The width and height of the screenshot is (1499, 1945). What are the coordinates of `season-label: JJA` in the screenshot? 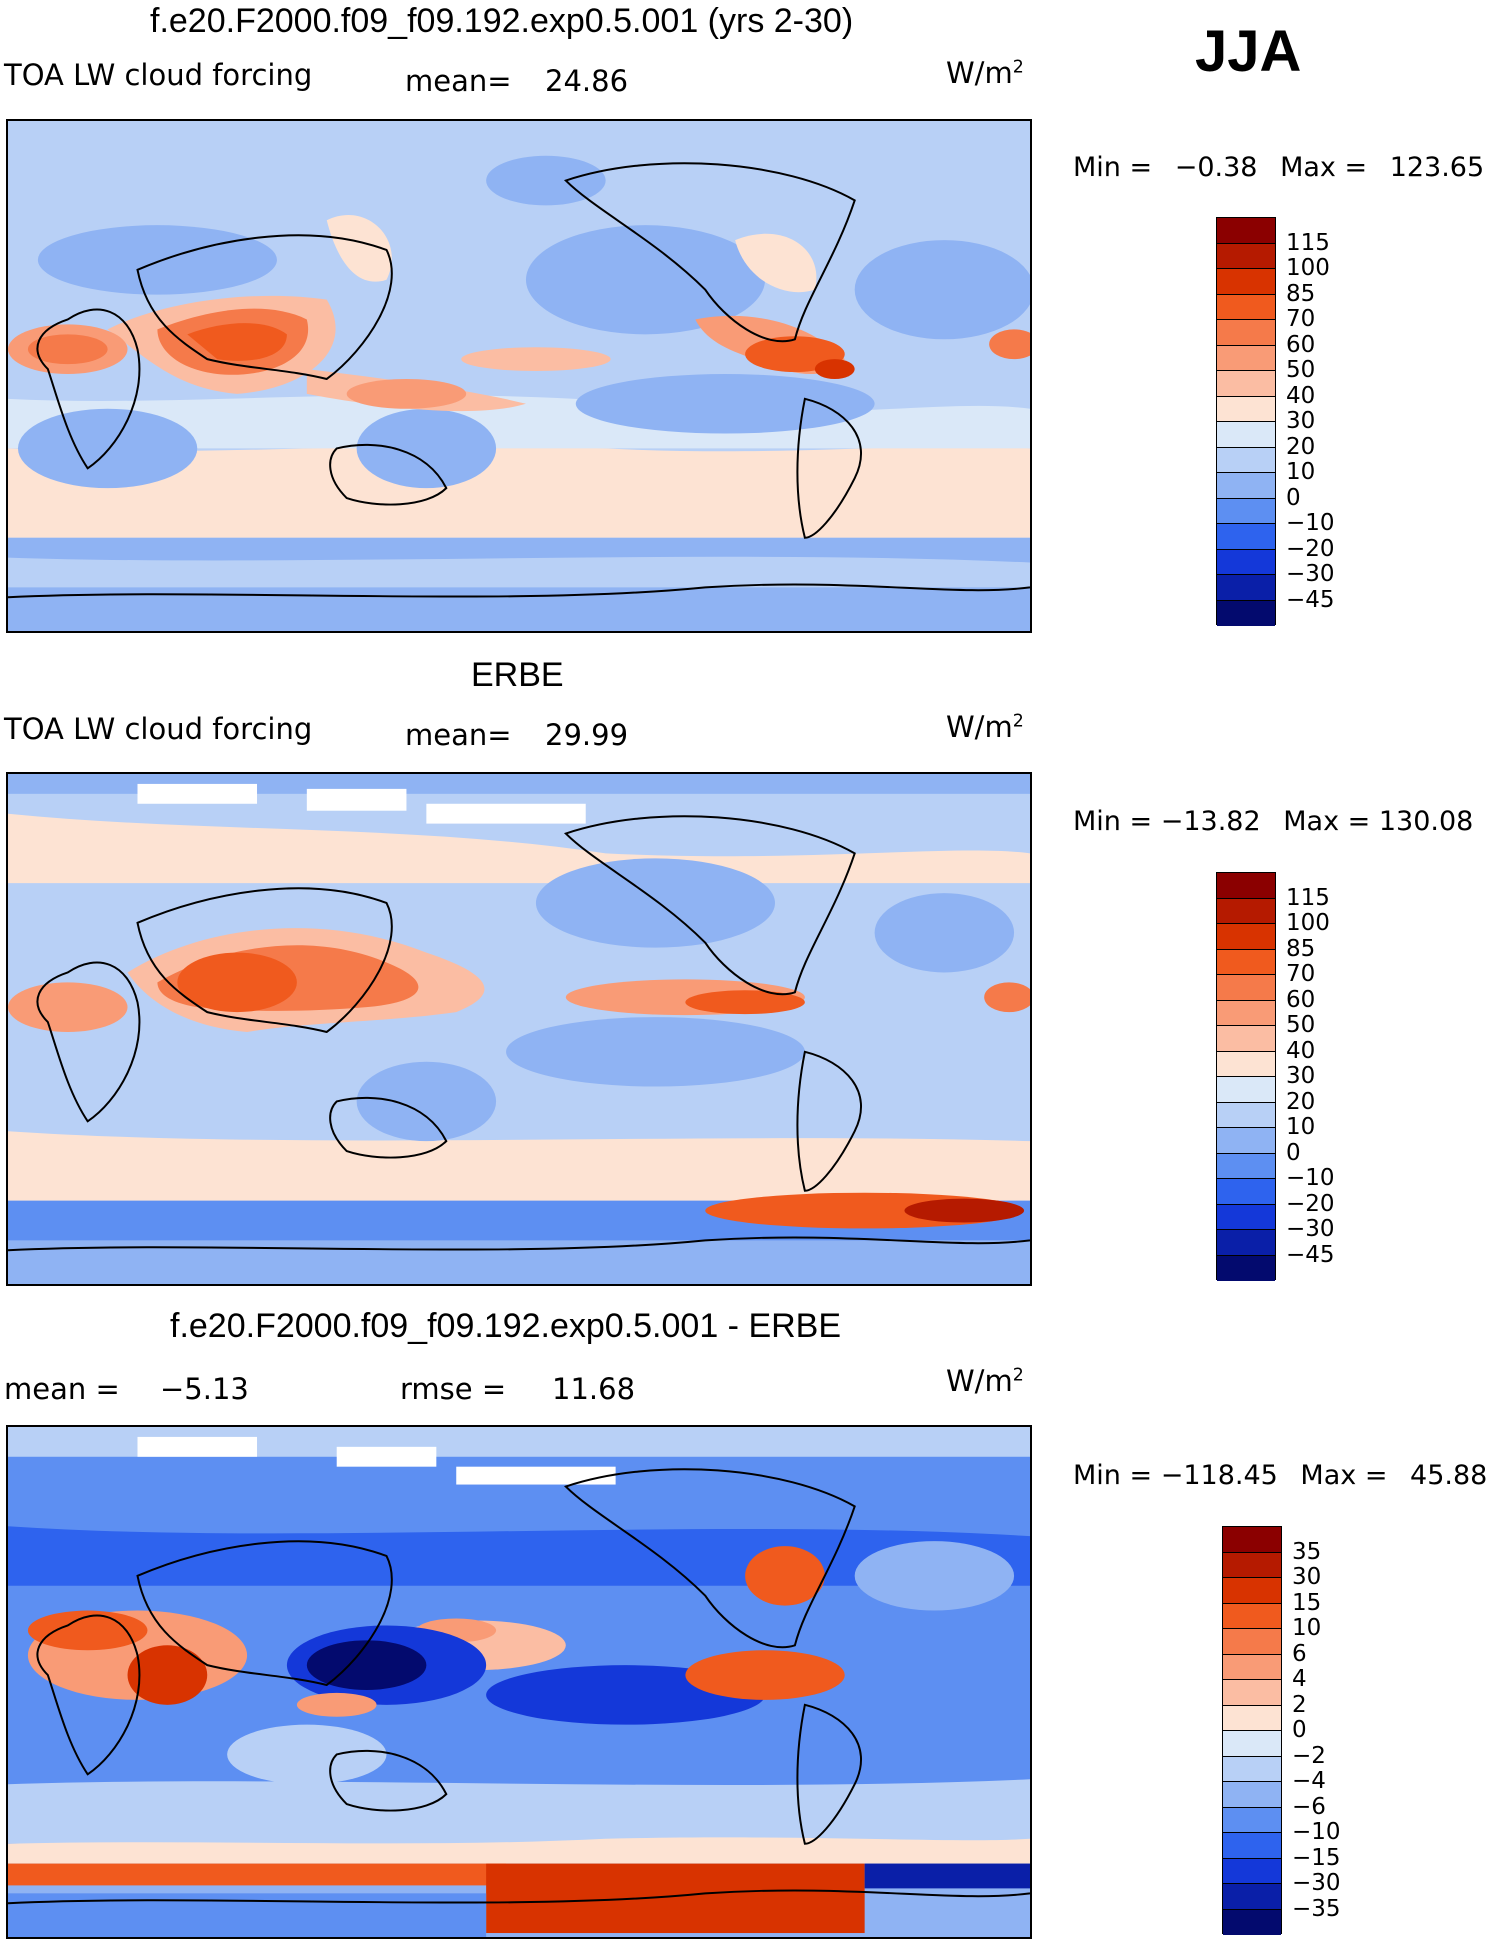 It's located at (1248, 51).